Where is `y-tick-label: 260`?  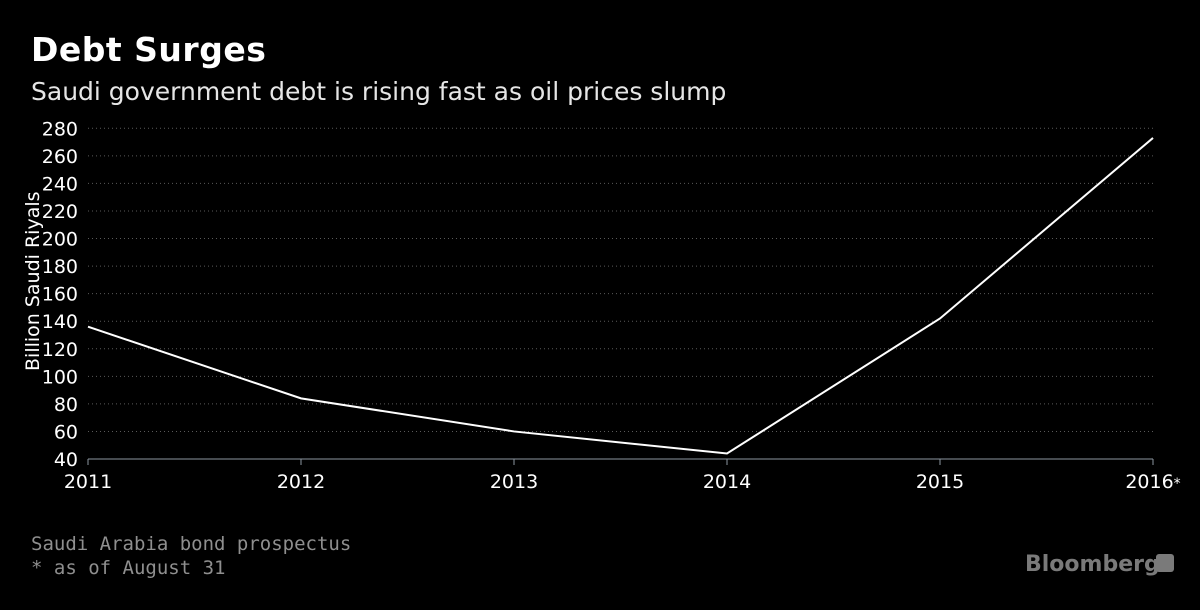 y-tick-label: 260 is located at coordinates (60, 157).